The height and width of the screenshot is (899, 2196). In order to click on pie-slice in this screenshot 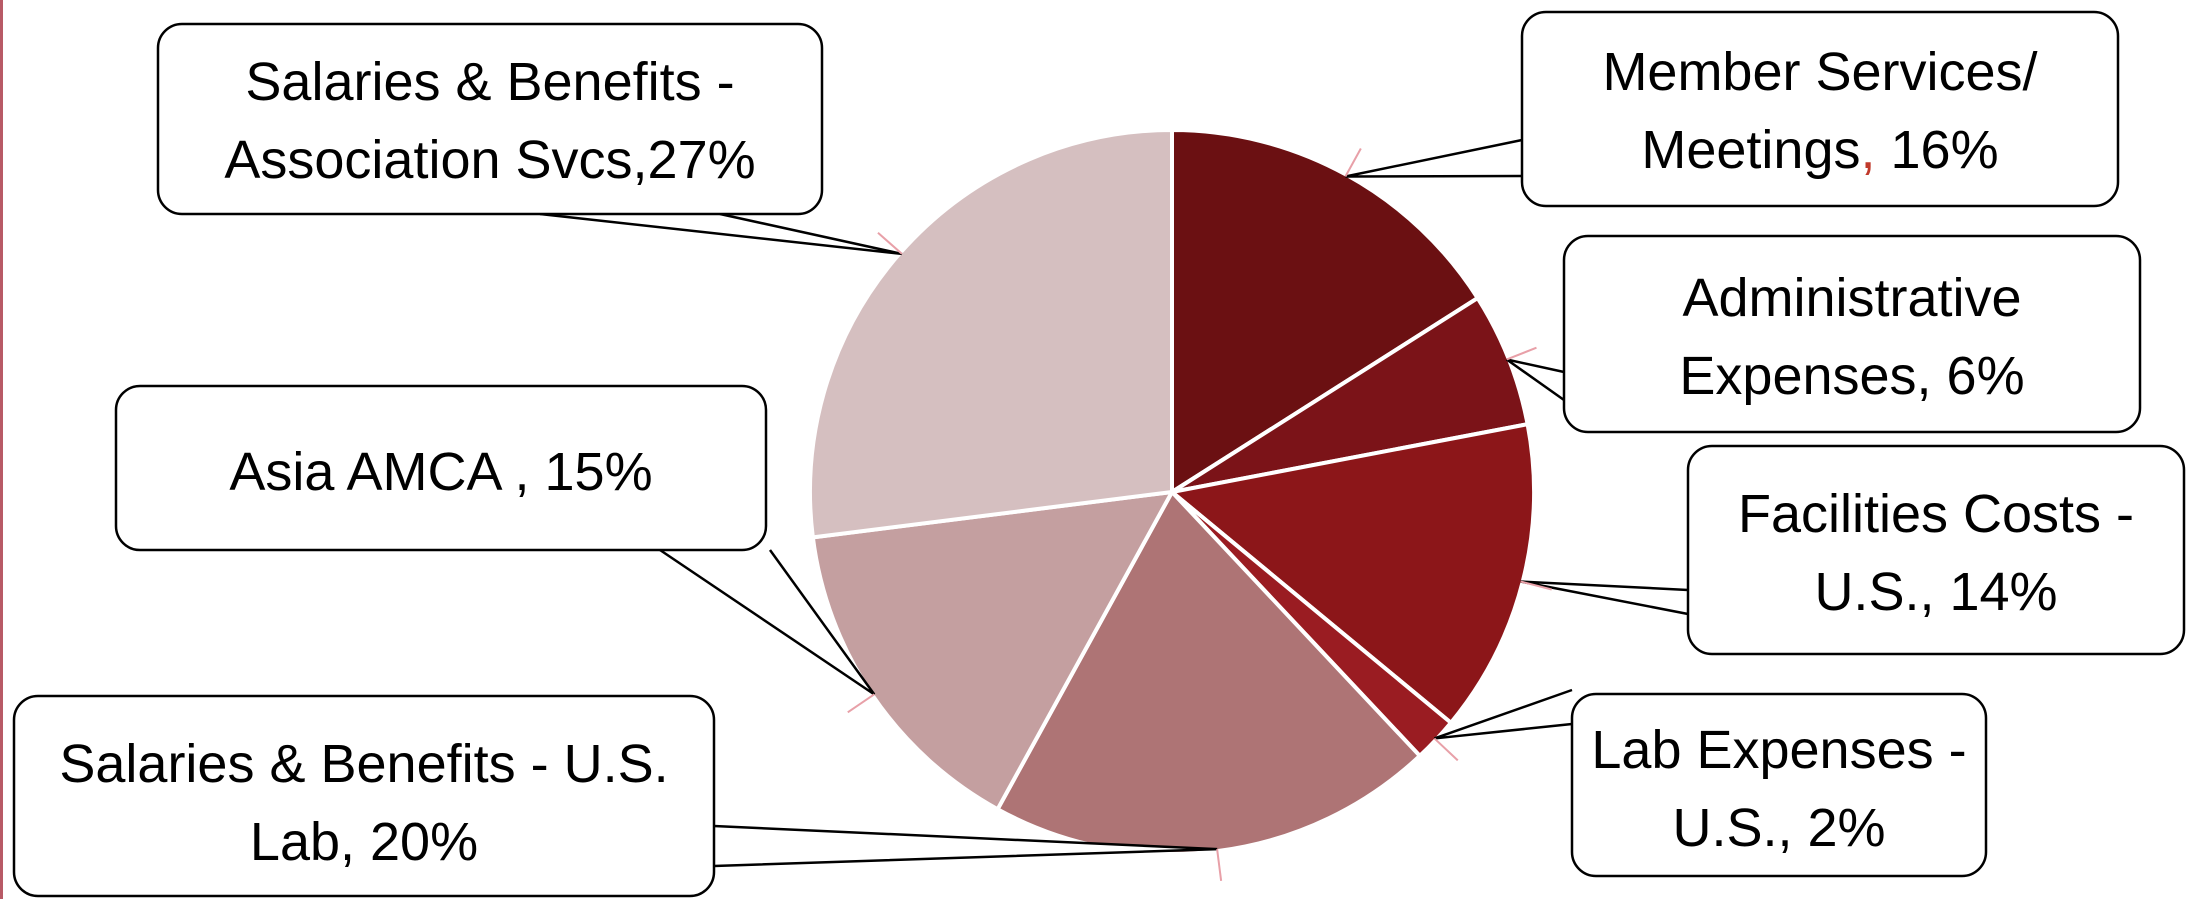, I will do `click(991, 333)`.